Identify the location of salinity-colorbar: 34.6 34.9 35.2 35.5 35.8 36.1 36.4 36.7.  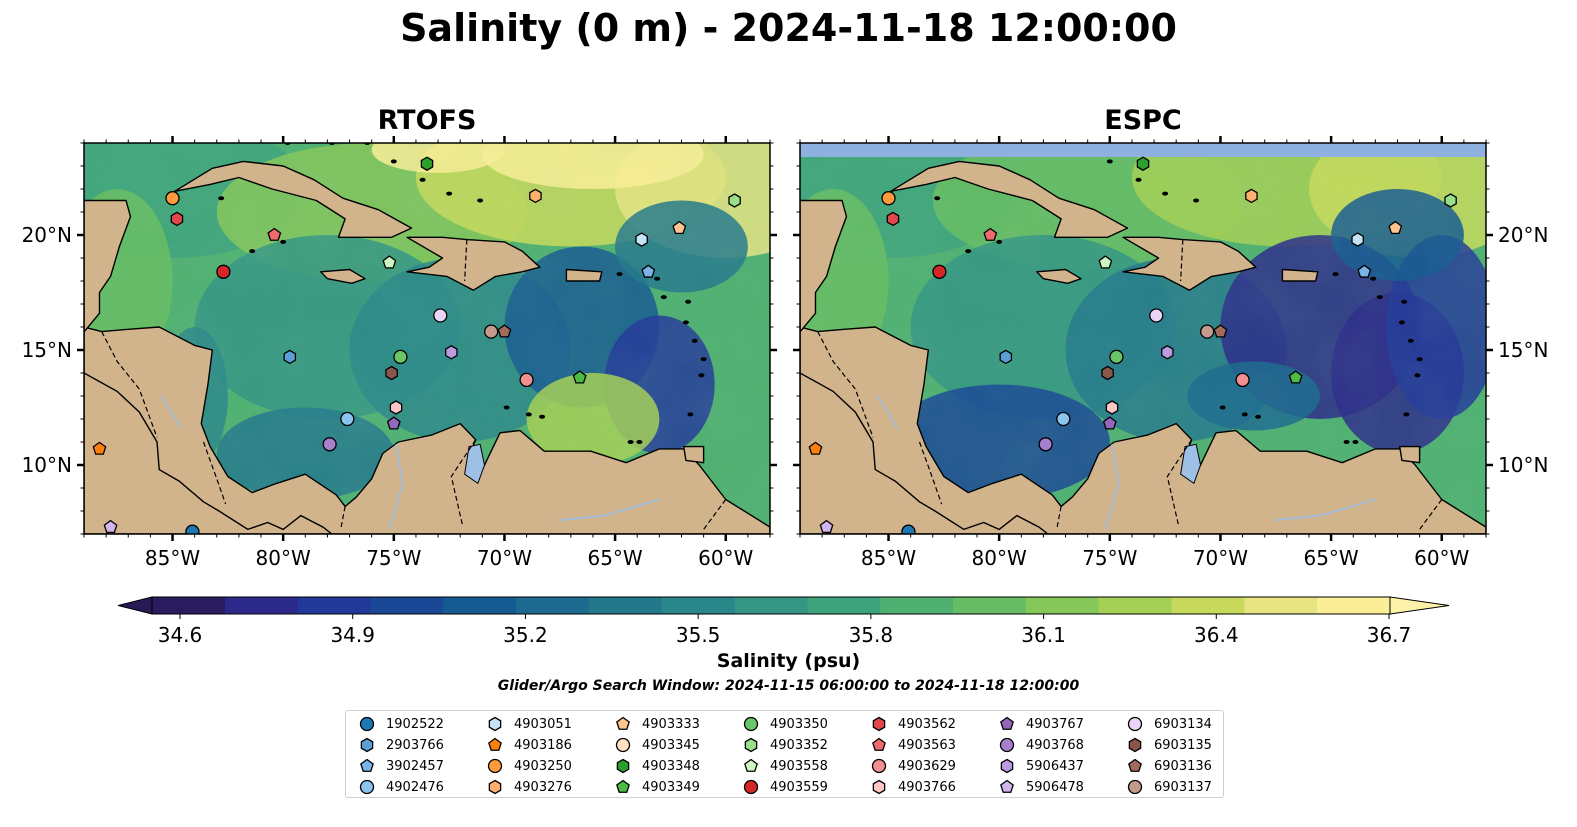
(783, 621).